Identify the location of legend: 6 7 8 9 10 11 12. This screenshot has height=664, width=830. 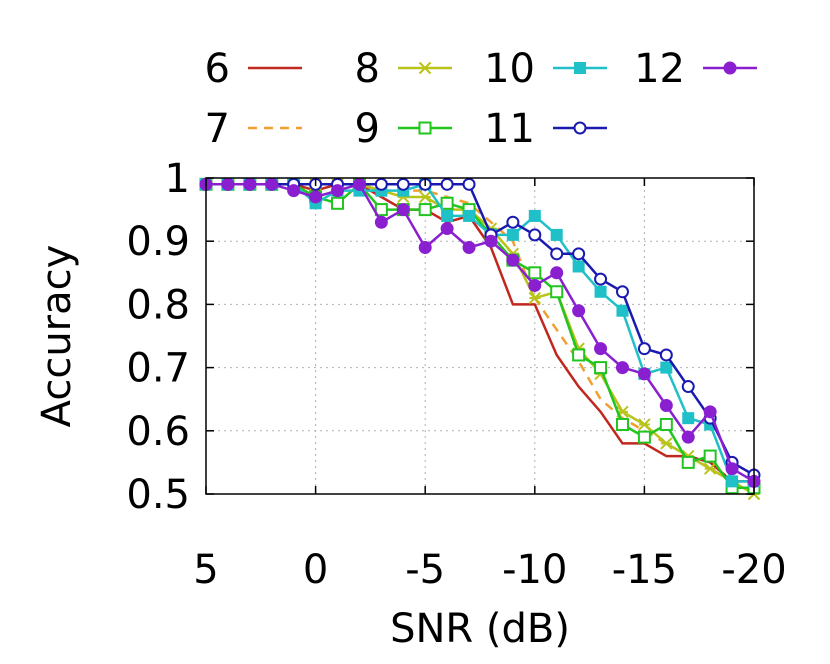
(481, 99).